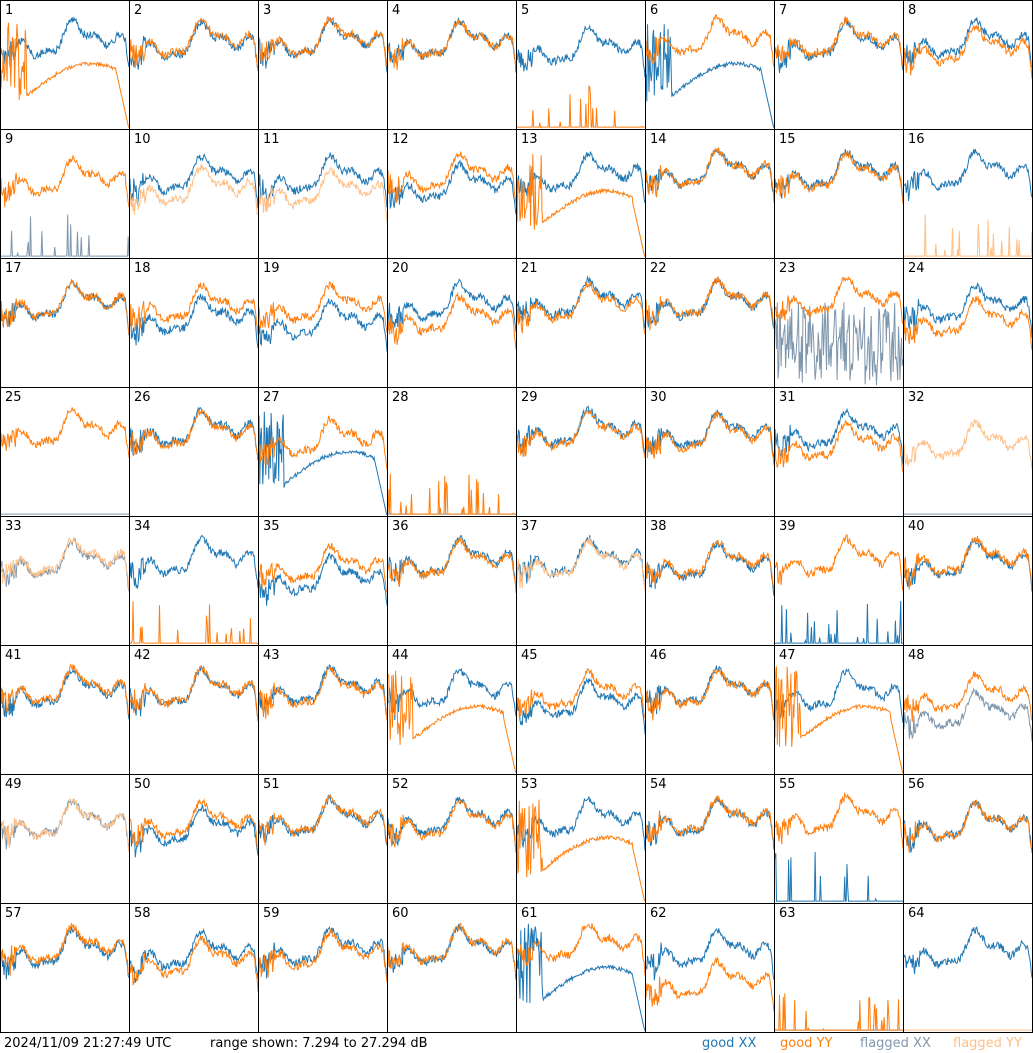 The image size is (1033, 1053). Describe the element at coordinates (967, 451) in the screenshot. I see `spectrum-panel: 32` at that location.